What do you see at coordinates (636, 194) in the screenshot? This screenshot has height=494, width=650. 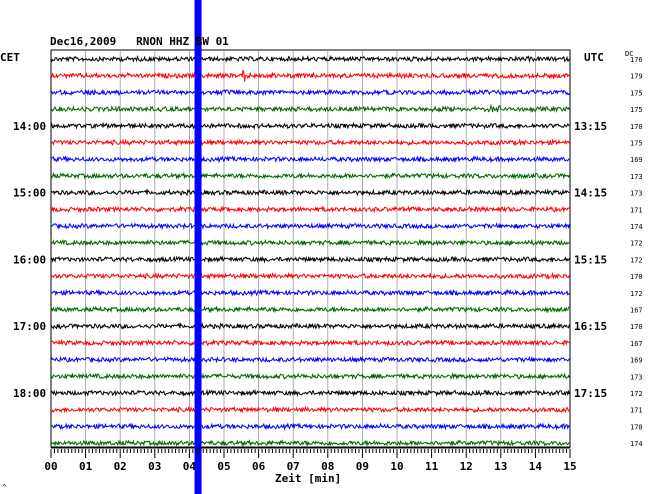 I see `dc-value-8: 173` at bounding box center [636, 194].